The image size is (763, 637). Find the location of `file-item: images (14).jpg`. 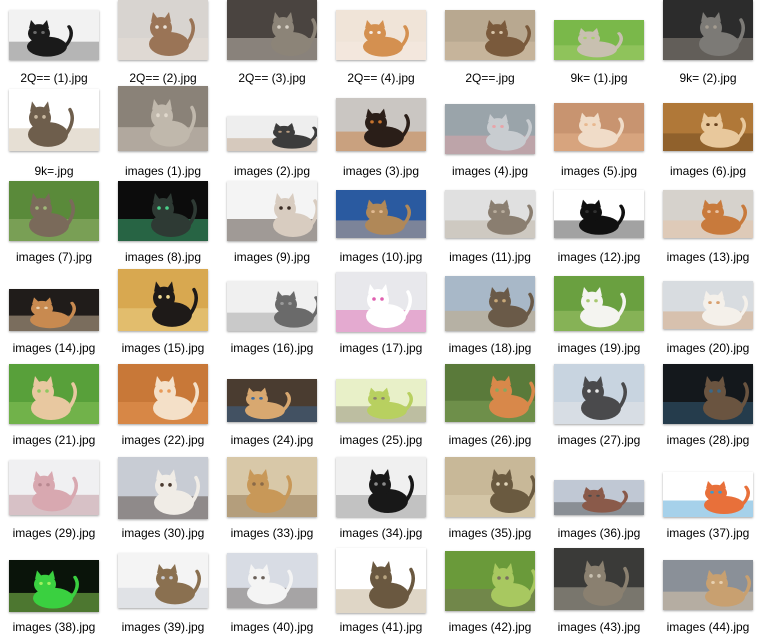

file-item: images (14).jpg is located at coordinates (63, 315).